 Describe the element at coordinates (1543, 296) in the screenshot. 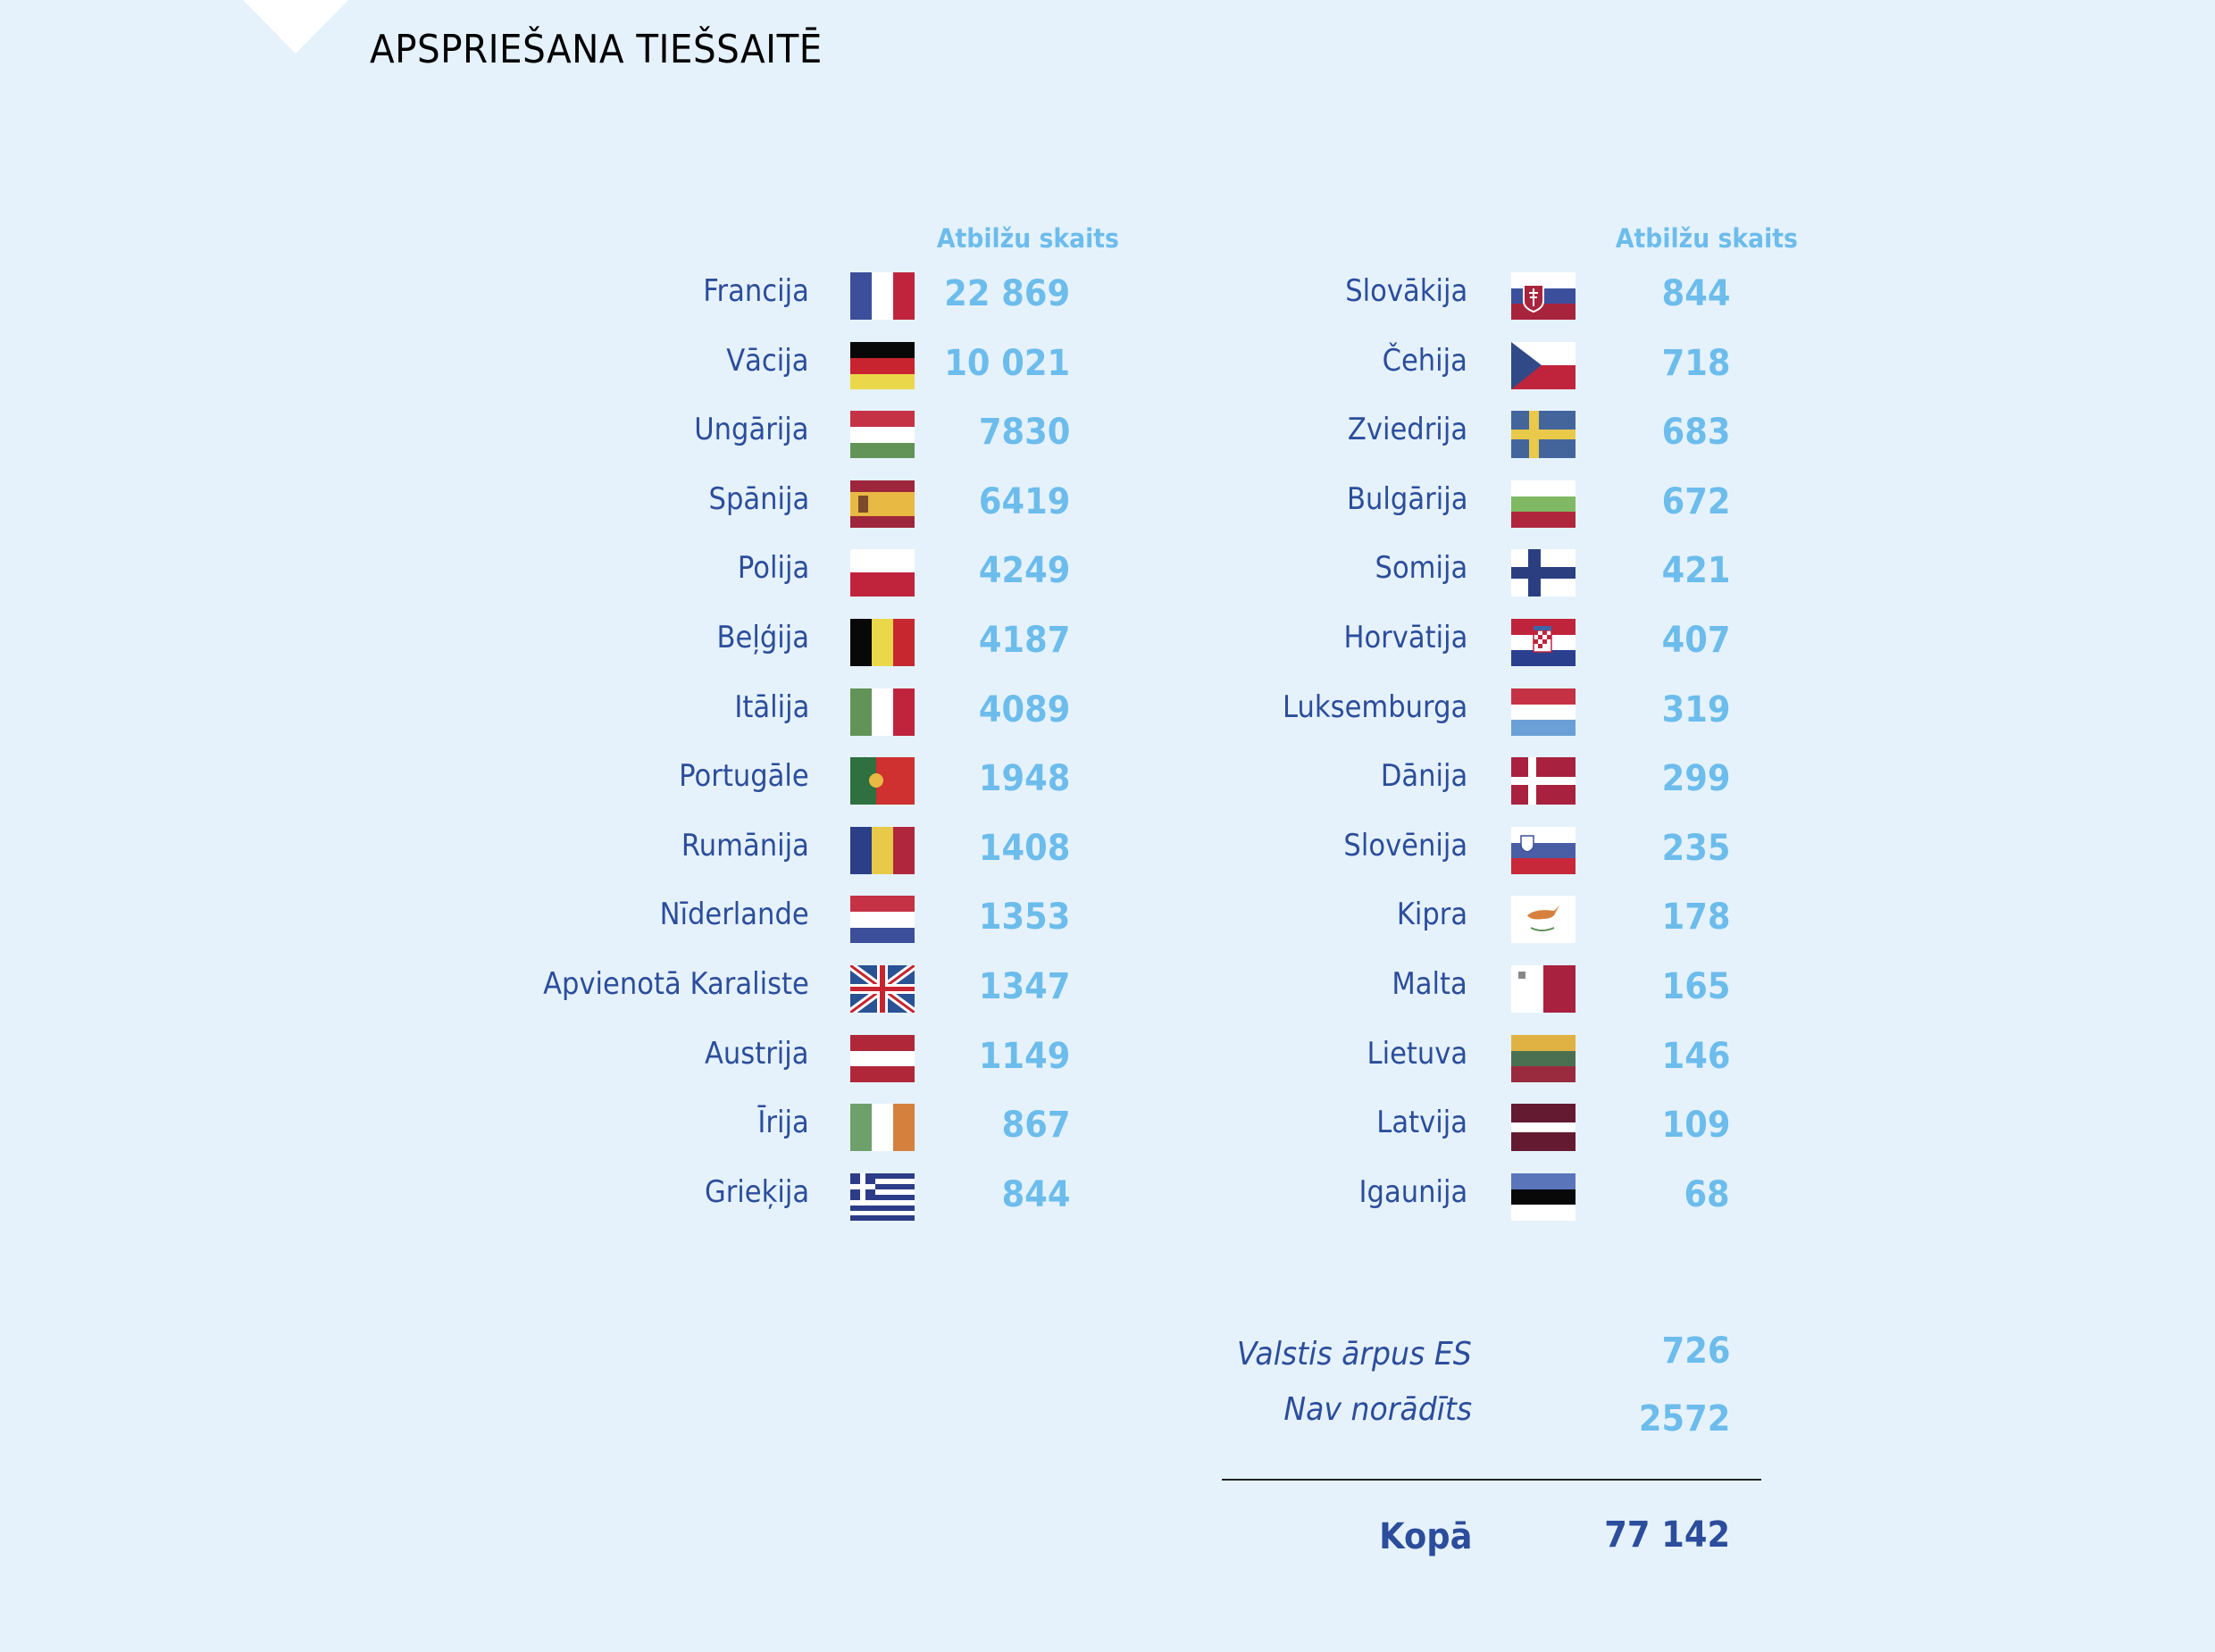

I see `flag-slovakia-icon` at that location.